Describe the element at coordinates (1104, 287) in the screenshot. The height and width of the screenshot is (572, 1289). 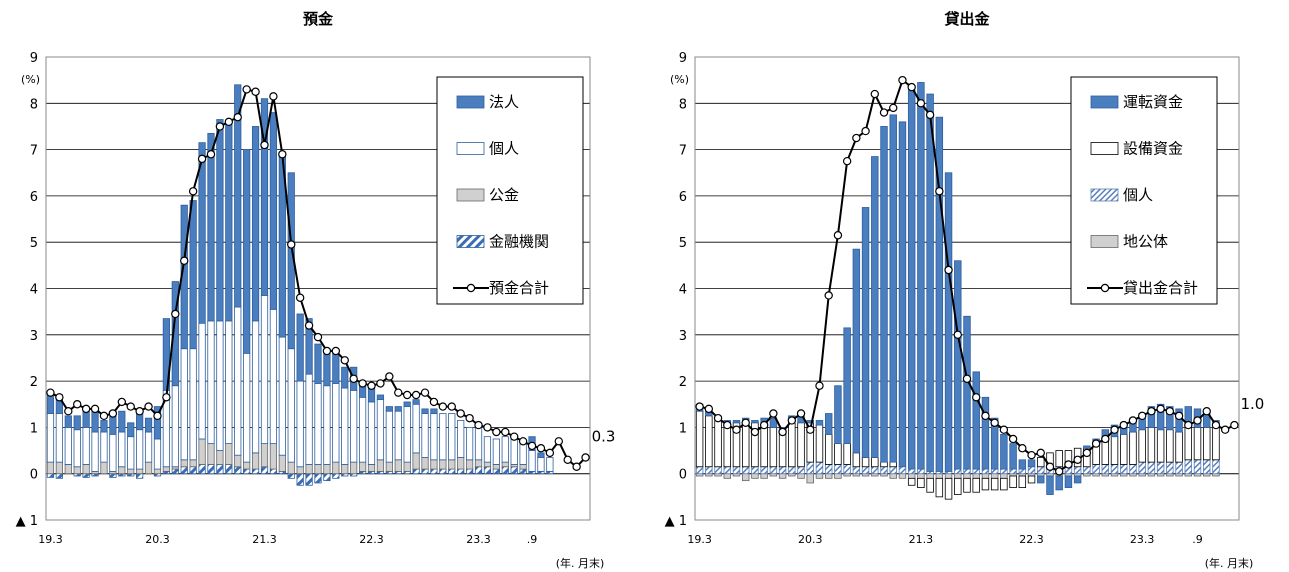
I see `legend-marker` at that location.